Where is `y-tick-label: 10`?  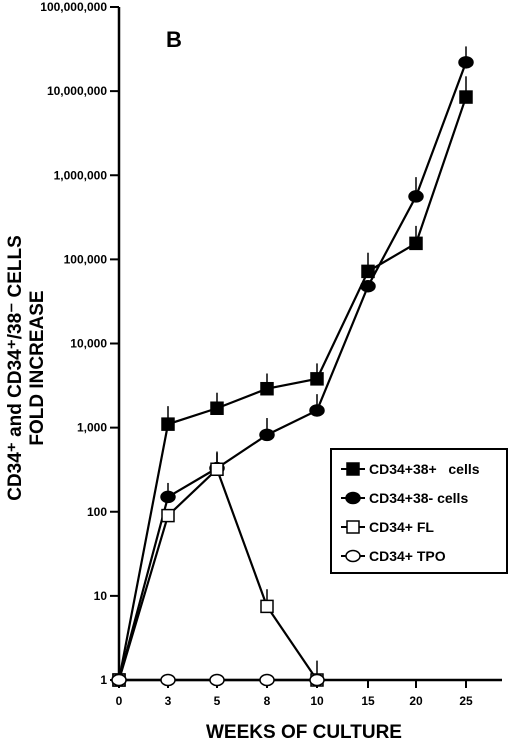
y-tick-label: 10 is located at coordinates (101, 596).